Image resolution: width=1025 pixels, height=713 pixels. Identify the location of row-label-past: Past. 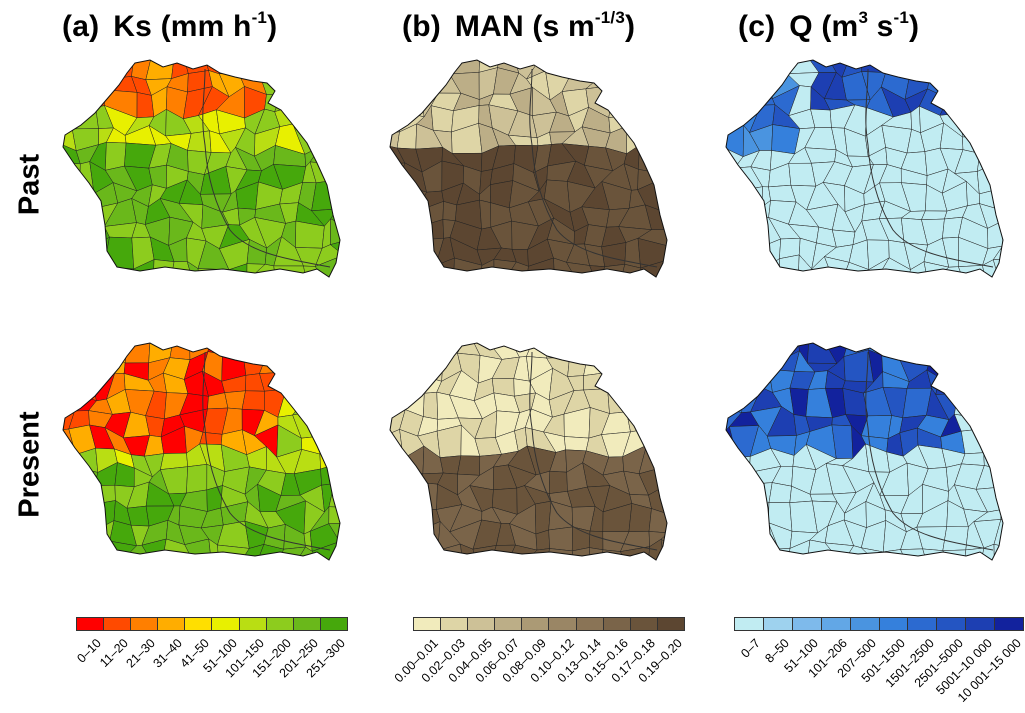
(29, 184).